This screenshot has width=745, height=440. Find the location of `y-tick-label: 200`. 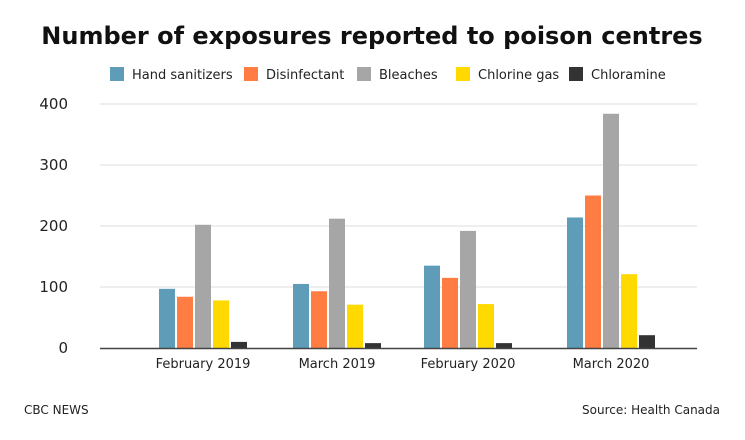

y-tick-label: 200 is located at coordinates (53, 226).